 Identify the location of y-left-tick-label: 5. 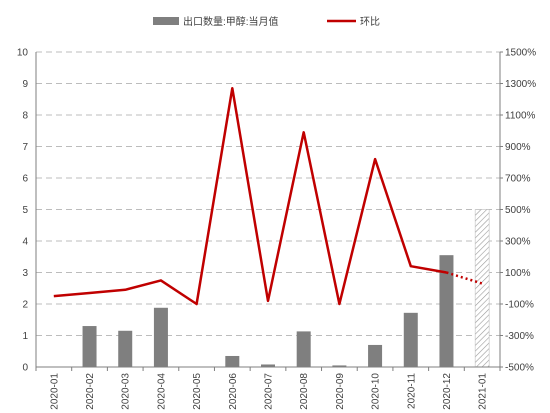
(25, 210).